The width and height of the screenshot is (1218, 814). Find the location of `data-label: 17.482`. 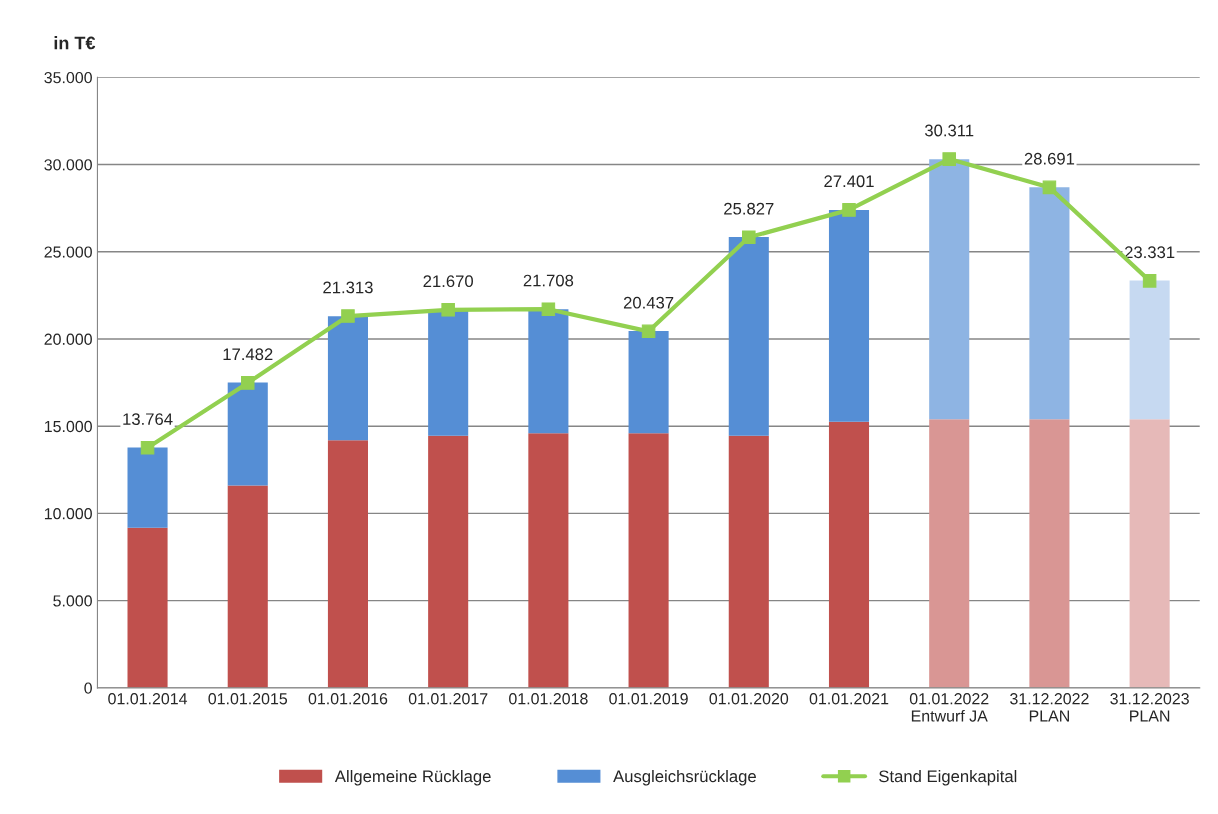

data-label: 17.482 is located at coordinates (248, 354).